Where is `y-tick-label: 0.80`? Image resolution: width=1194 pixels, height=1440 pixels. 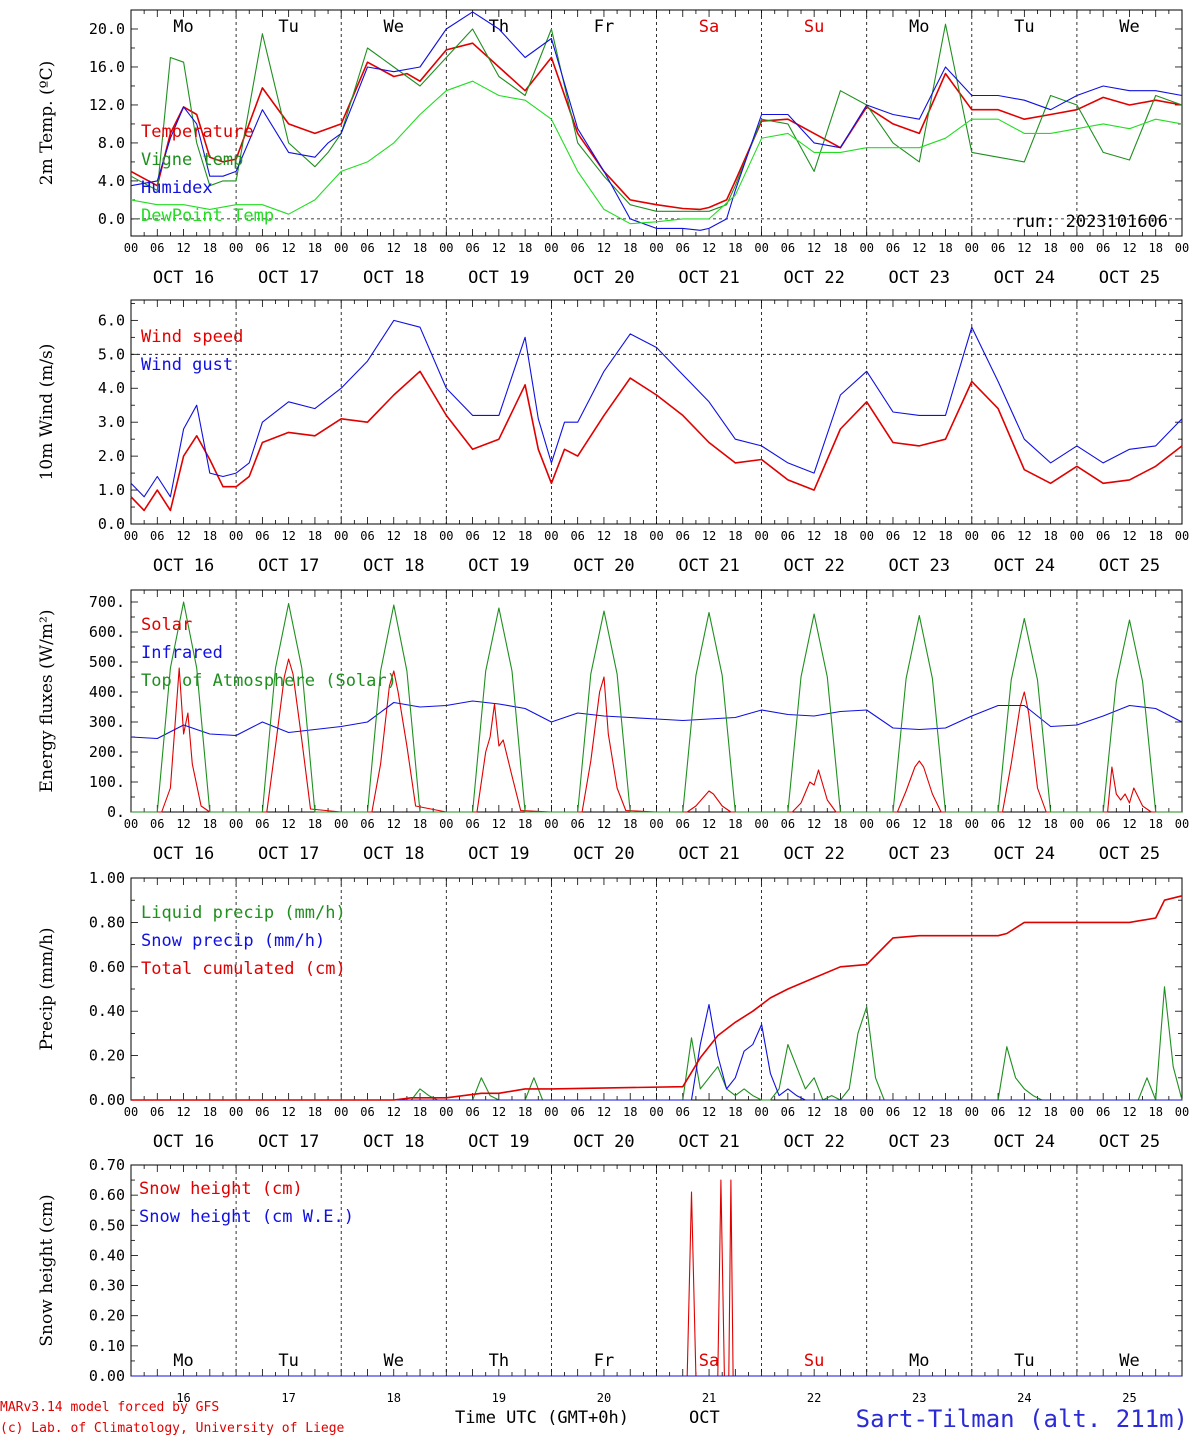 y-tick-label: 0.80 is located at coordinates (107, 922).